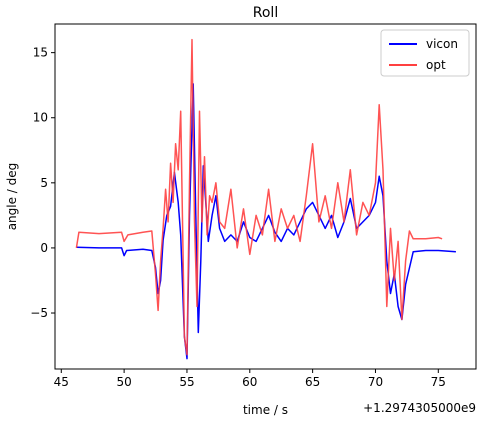 The width and height of the screenshot is (481, 425). I want to click on x-tick-label: 45, so click(61, 382).